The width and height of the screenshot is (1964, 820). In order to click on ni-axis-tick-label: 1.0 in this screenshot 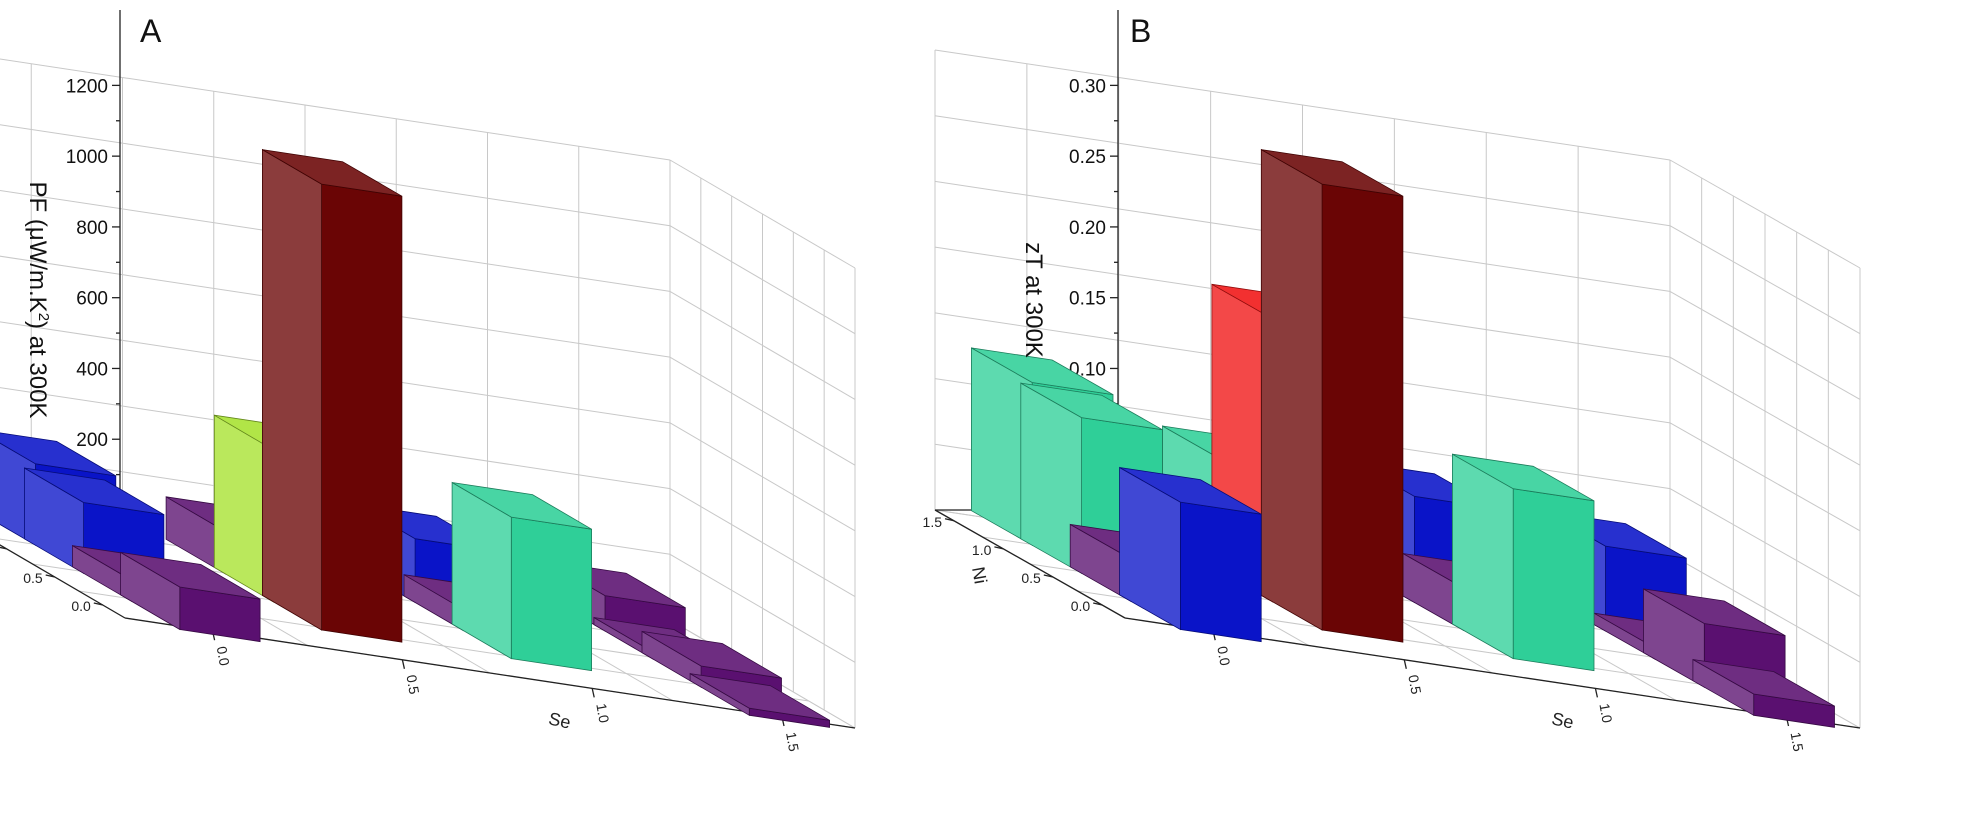, I will do `click(982, 550)`.